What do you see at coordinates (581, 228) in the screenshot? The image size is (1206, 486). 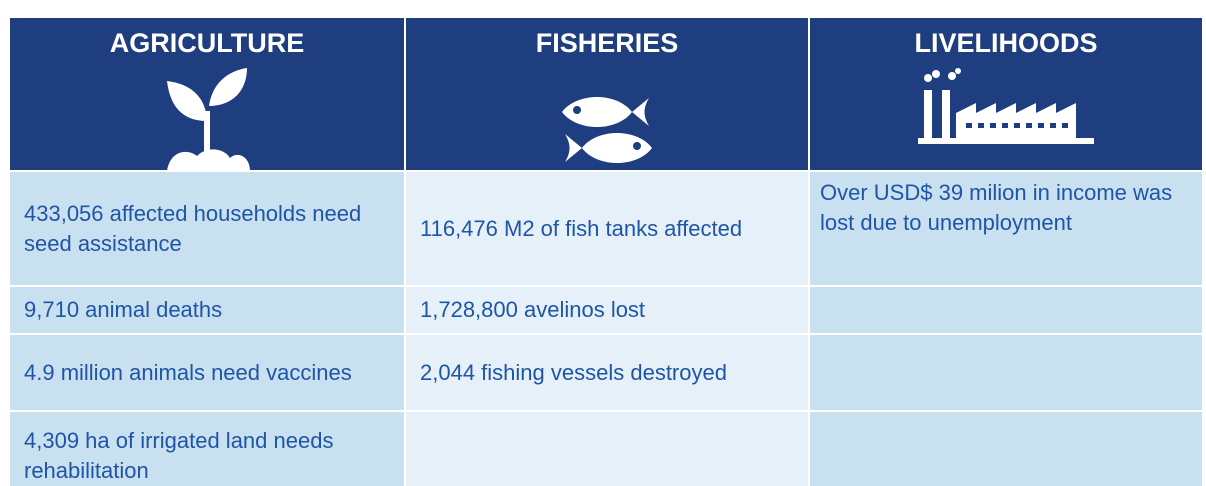 I see `cell-text: 116,476 M2 of fish tanks affected` at bounding box center [581, 228].